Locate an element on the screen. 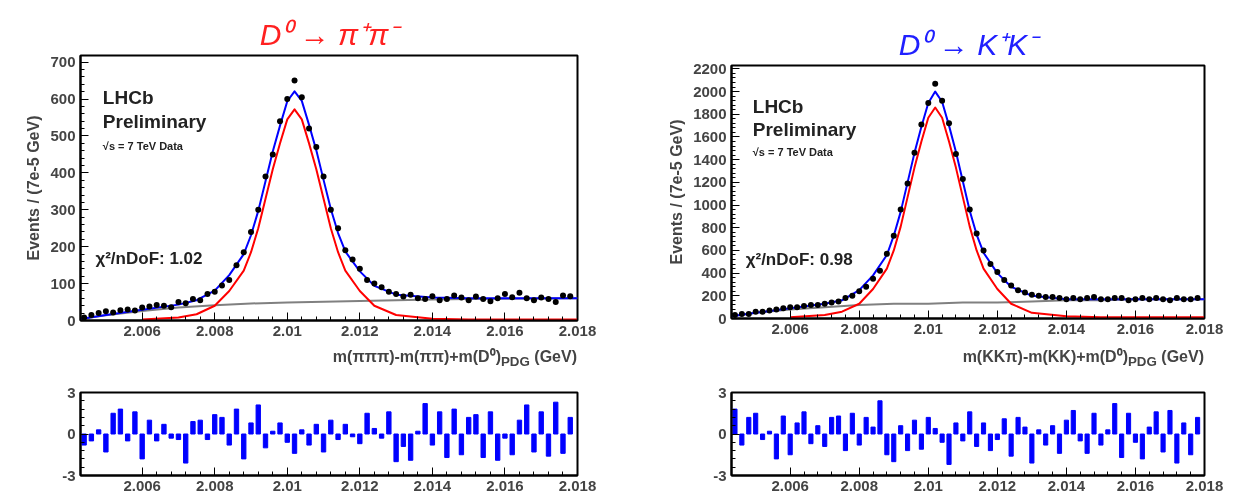 The width and height of the screenshot is (1244, 497). y-tick-label: -3 is located at coordinates (69, 475).